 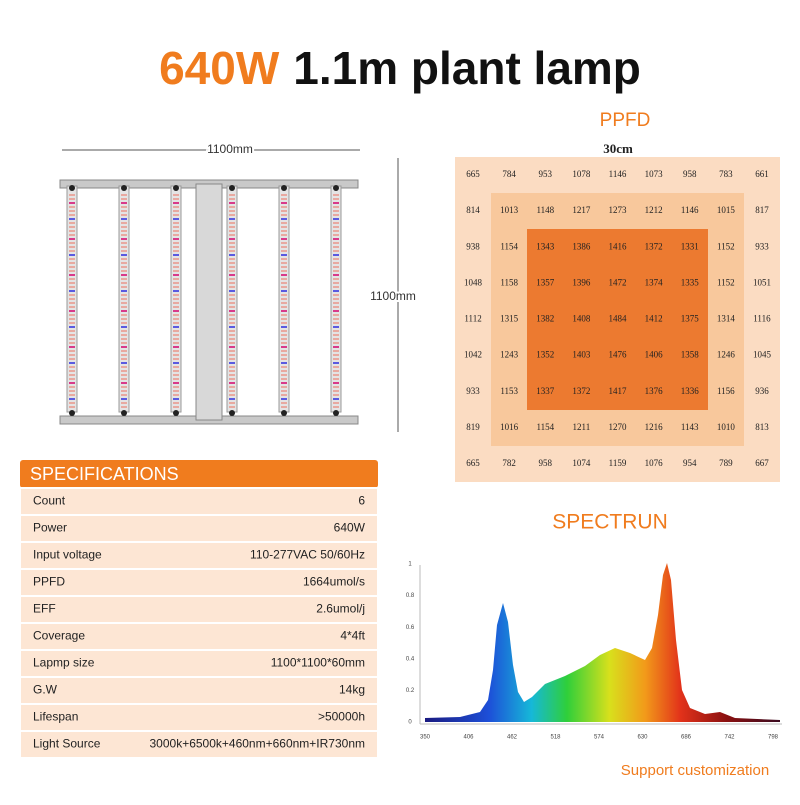 I want to click on ppfd-value: 1416, so click(x=618, y=246).